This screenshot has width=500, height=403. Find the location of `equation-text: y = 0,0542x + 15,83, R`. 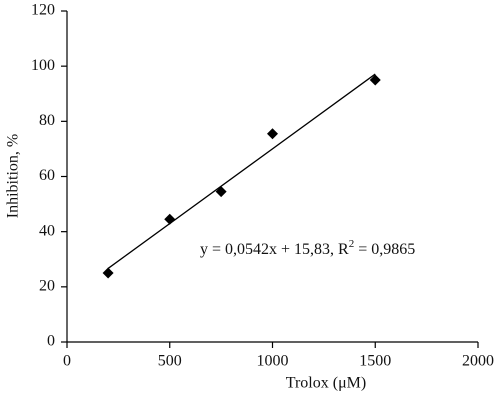

equation-text: y = 0,0542x + 15,83, R is located at coordinates (274, 249).